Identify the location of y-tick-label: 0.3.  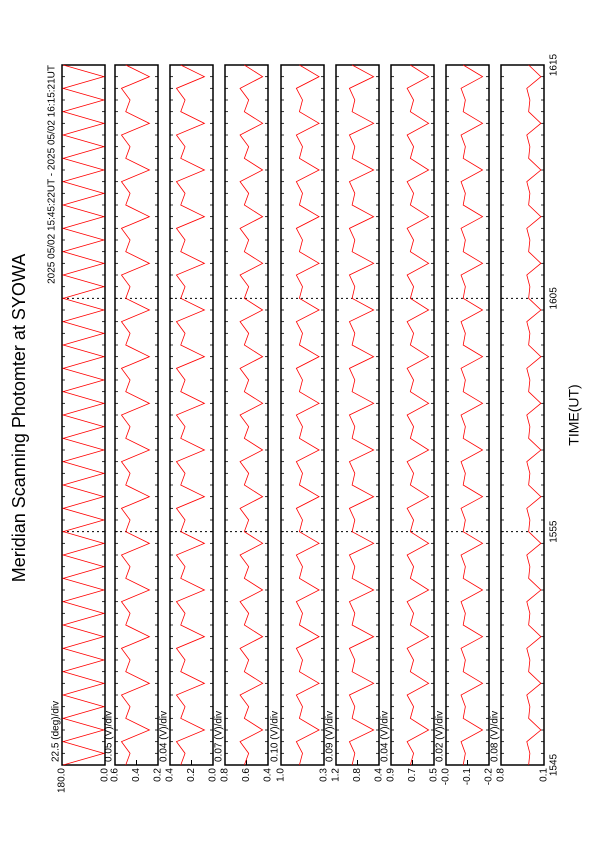
(324, 775).